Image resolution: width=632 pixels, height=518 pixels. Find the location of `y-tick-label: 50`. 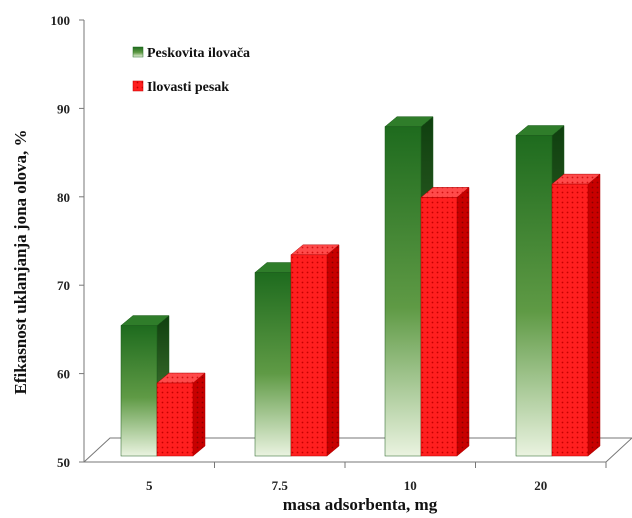

y-tick-label: 50 is located at coordinates (63, 462).